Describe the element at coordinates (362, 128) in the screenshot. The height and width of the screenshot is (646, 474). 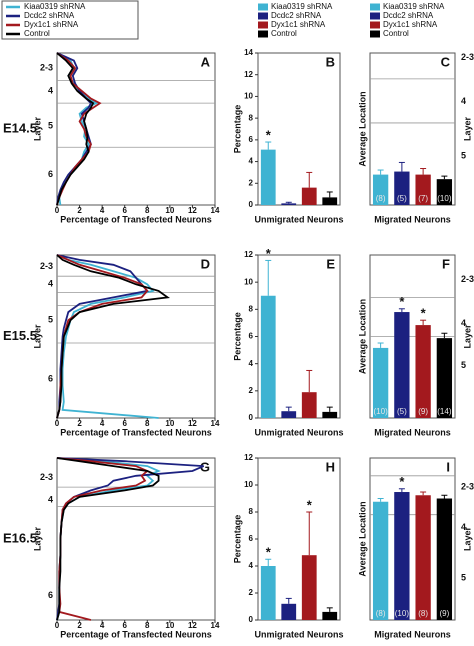
I see `y-axis-label: Average Location` at that location.